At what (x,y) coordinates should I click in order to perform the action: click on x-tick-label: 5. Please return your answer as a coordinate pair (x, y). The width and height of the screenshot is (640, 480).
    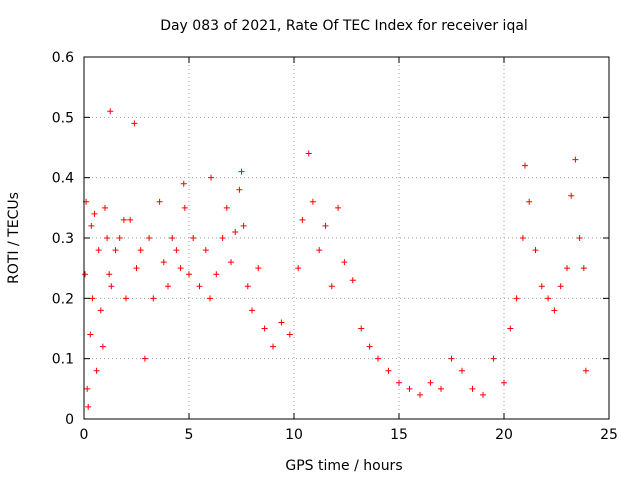
    Looking at the image, I should click on (189, 435).